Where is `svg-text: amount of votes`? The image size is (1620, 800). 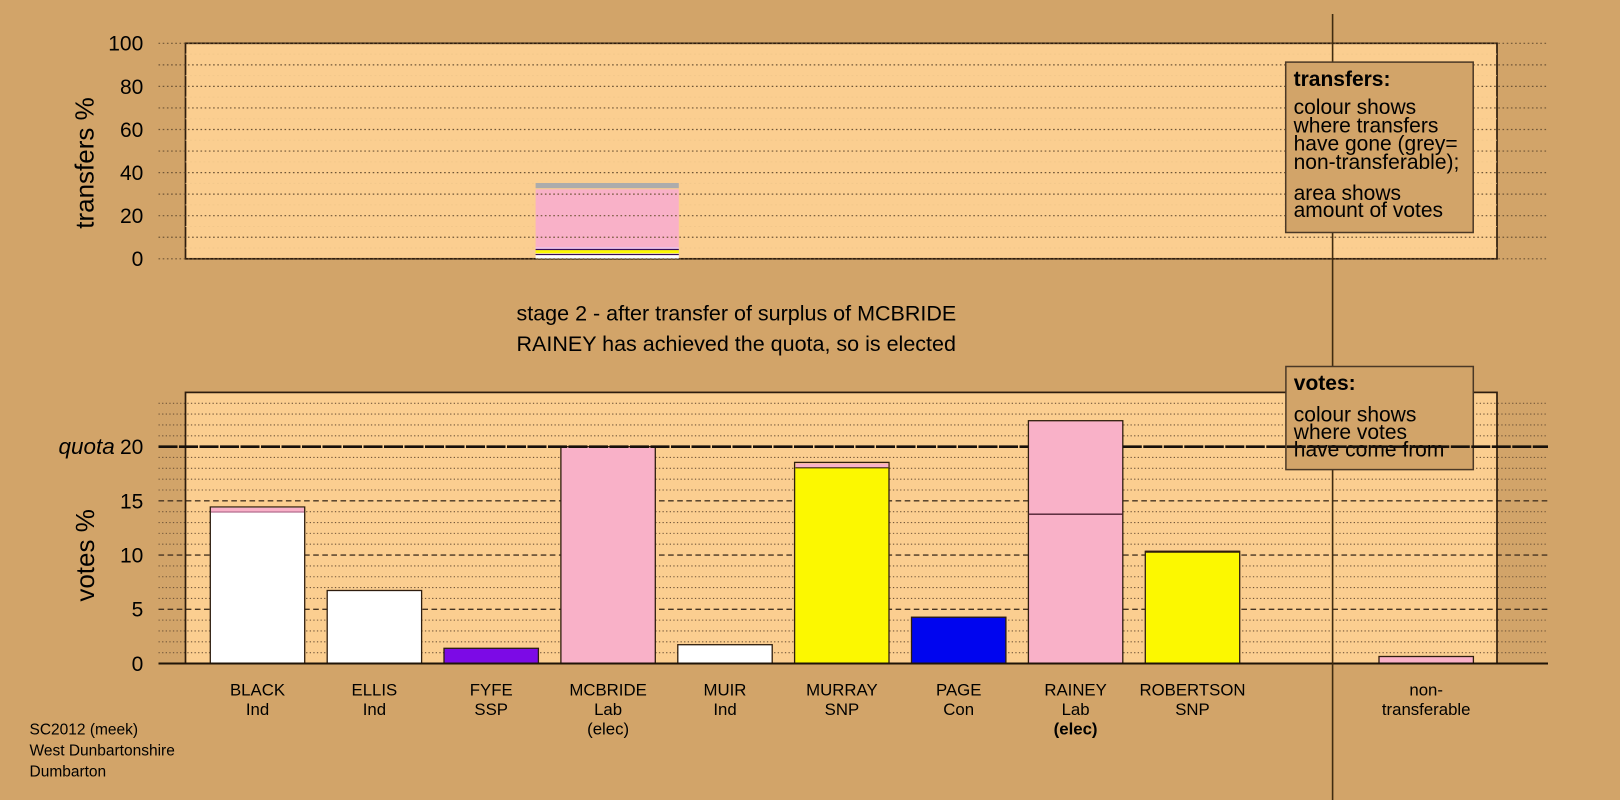
svg-text: amount of votes is located at coordinates (1368, 210).